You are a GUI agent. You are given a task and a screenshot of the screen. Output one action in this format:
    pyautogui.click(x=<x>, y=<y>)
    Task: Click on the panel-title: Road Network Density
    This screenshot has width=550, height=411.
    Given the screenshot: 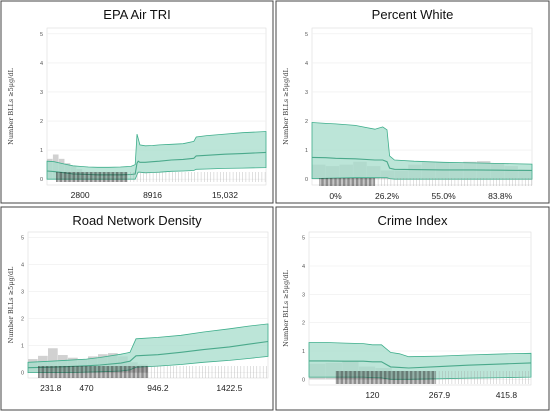 What is the action you would take?
    pyautogui.click(x=137, y=220)
    